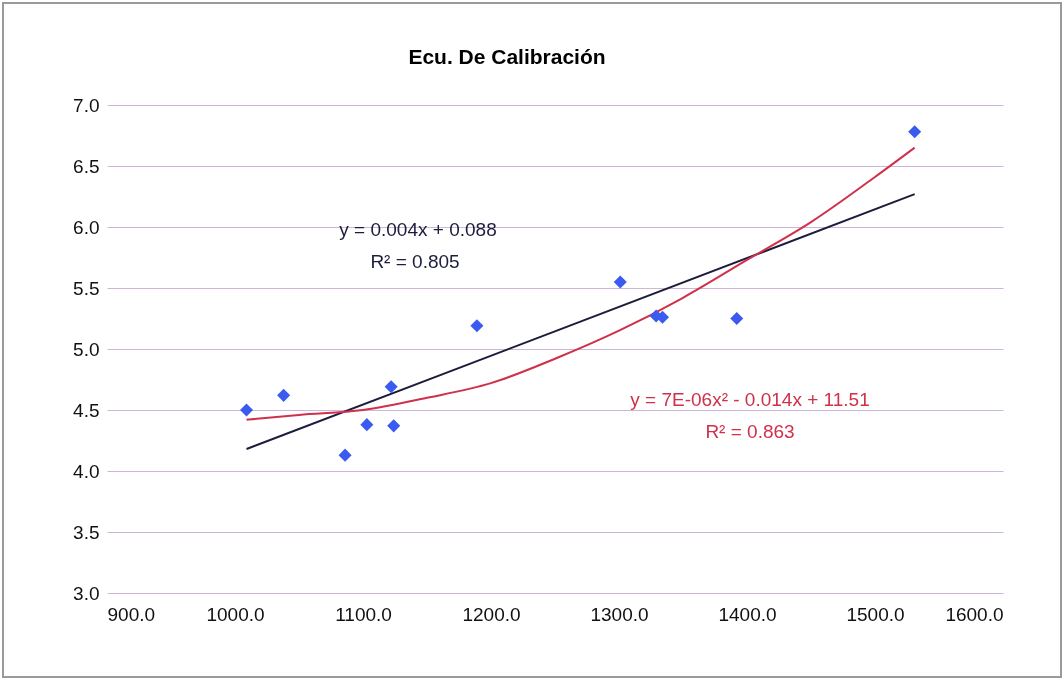 The image size is (1064, 680). What do you see at coordinates (131, 614) in the screenshot?
I see `x-tick-label: 900.0` at bounding box center [131, 614].